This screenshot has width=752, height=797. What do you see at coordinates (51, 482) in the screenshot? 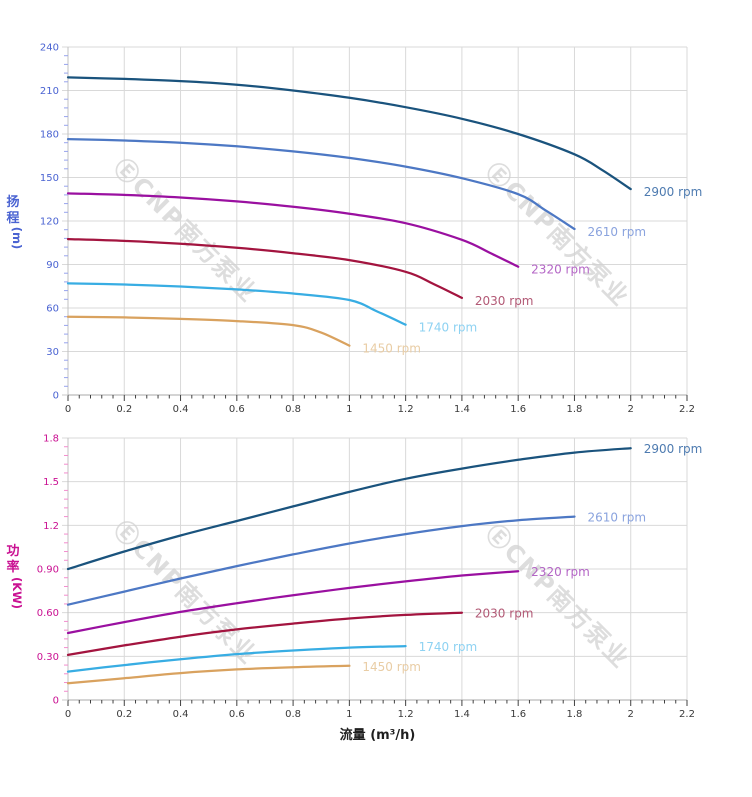
I see `y-tick-label: 1.5` at bounding box center [51, 482].